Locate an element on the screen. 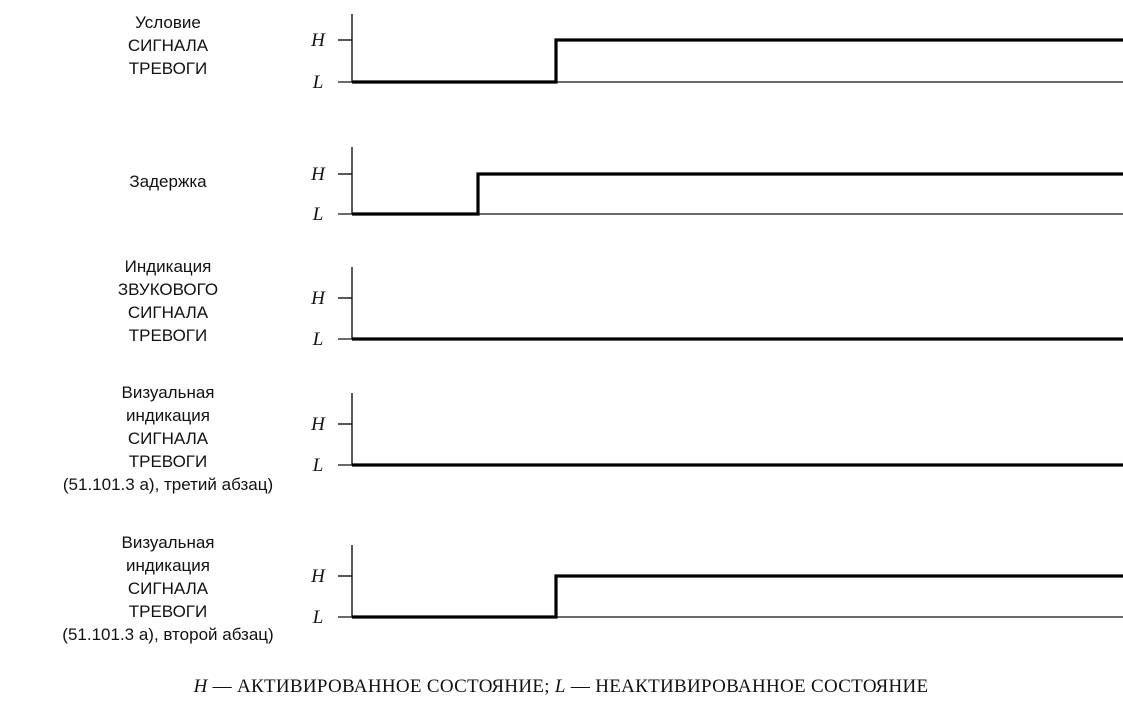 The height and width of the screenshot is (709, 1123). caption-h-symbol: H is located at coordinates (201, 686).